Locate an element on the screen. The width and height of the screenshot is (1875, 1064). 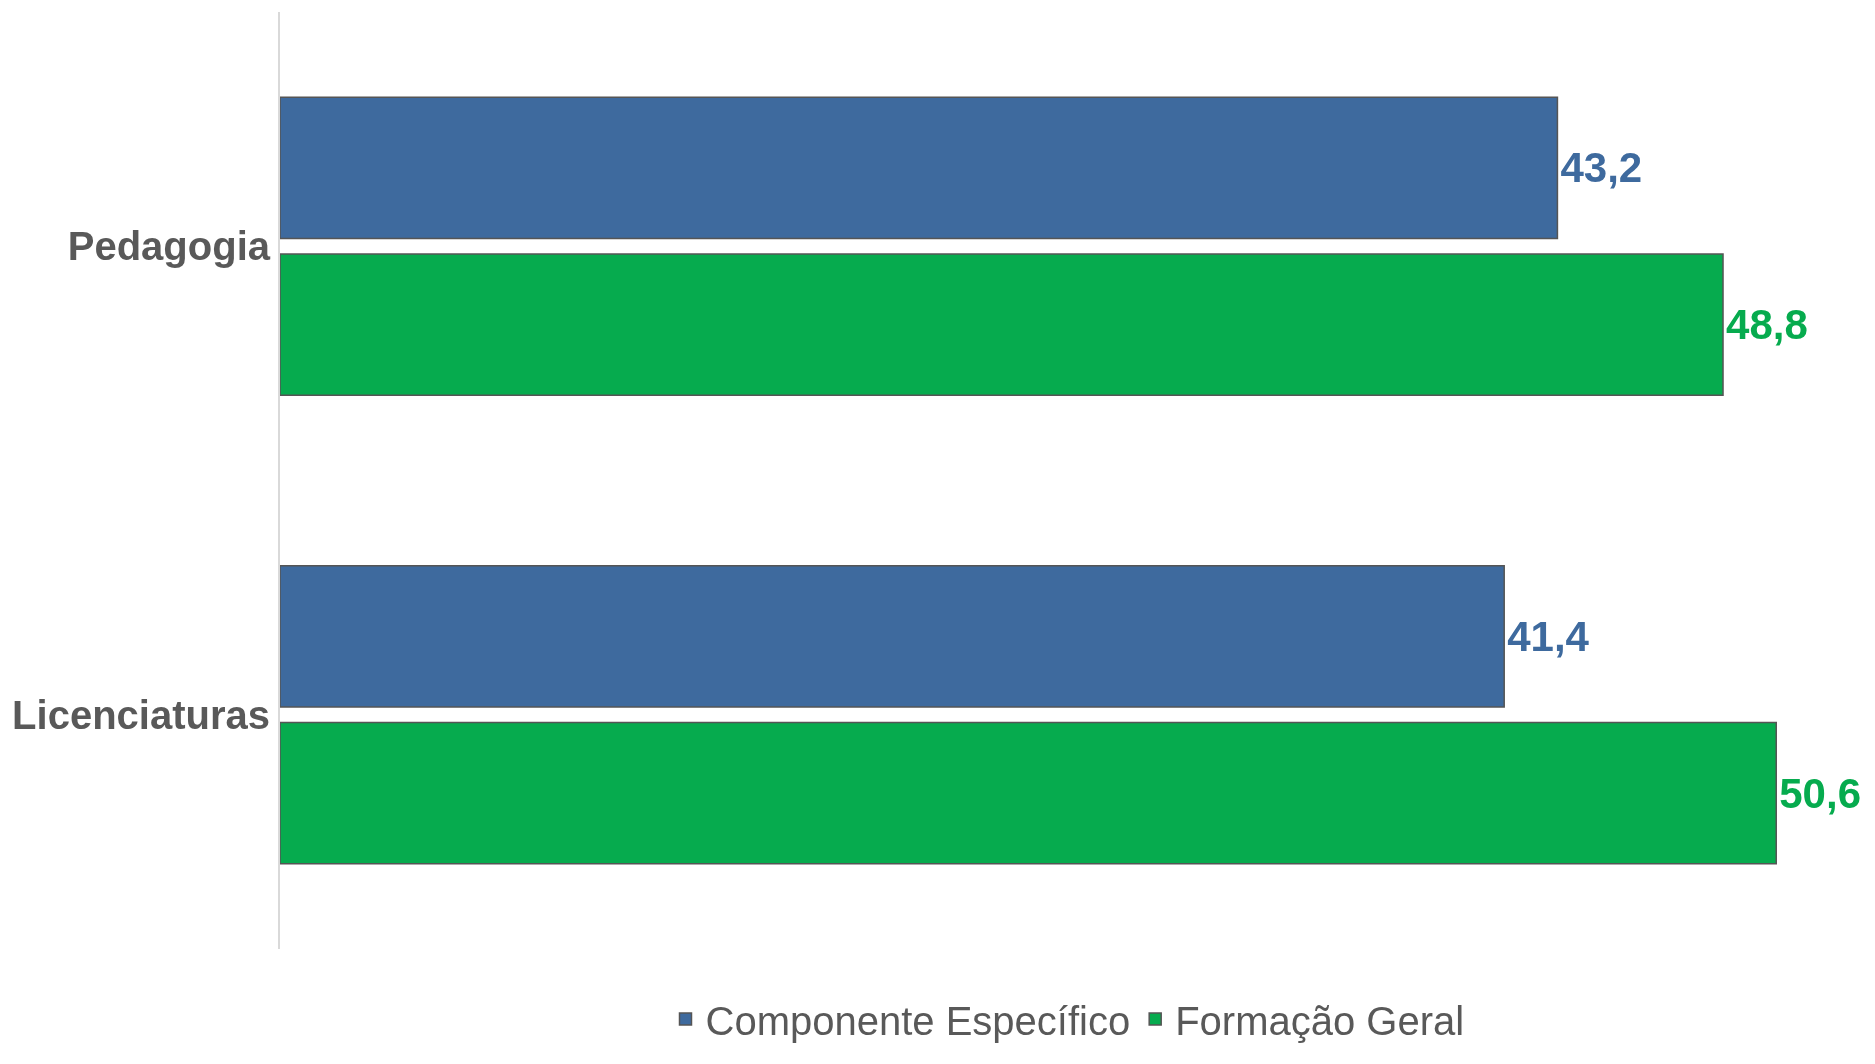
data-label: 50,6 is located at coordinates (1820, 793).